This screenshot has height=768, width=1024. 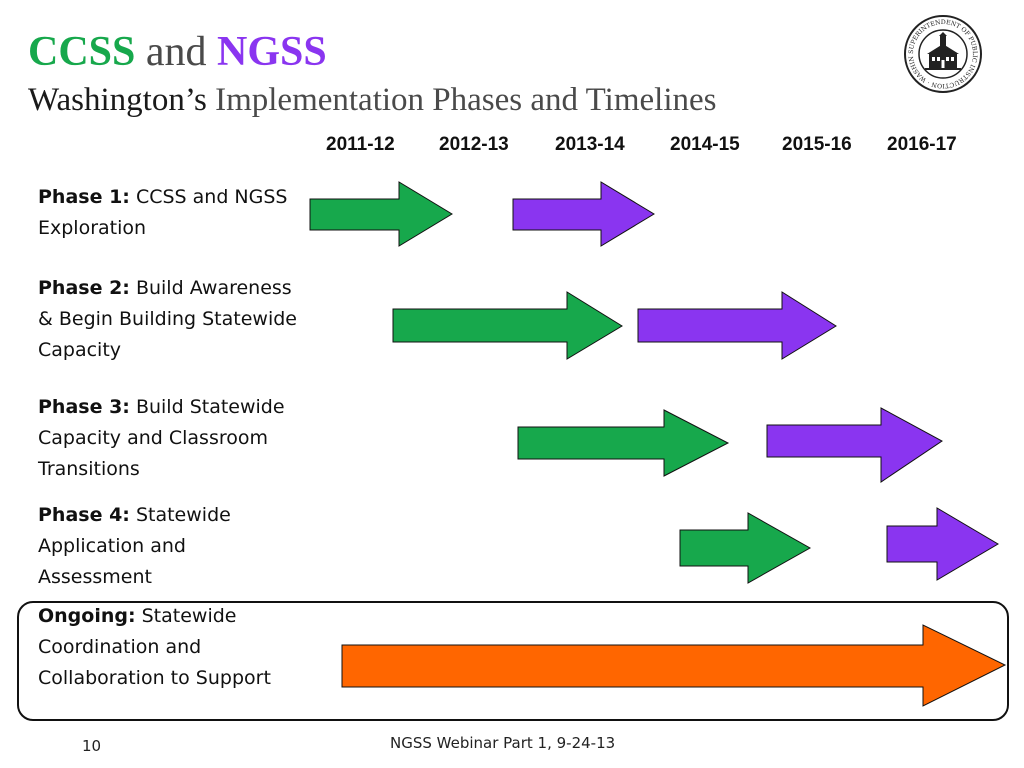 What do you see at coordinates (817, 144) in the screenshot?
I see `year-header: 2015-16` at bounding box center [817, 144].